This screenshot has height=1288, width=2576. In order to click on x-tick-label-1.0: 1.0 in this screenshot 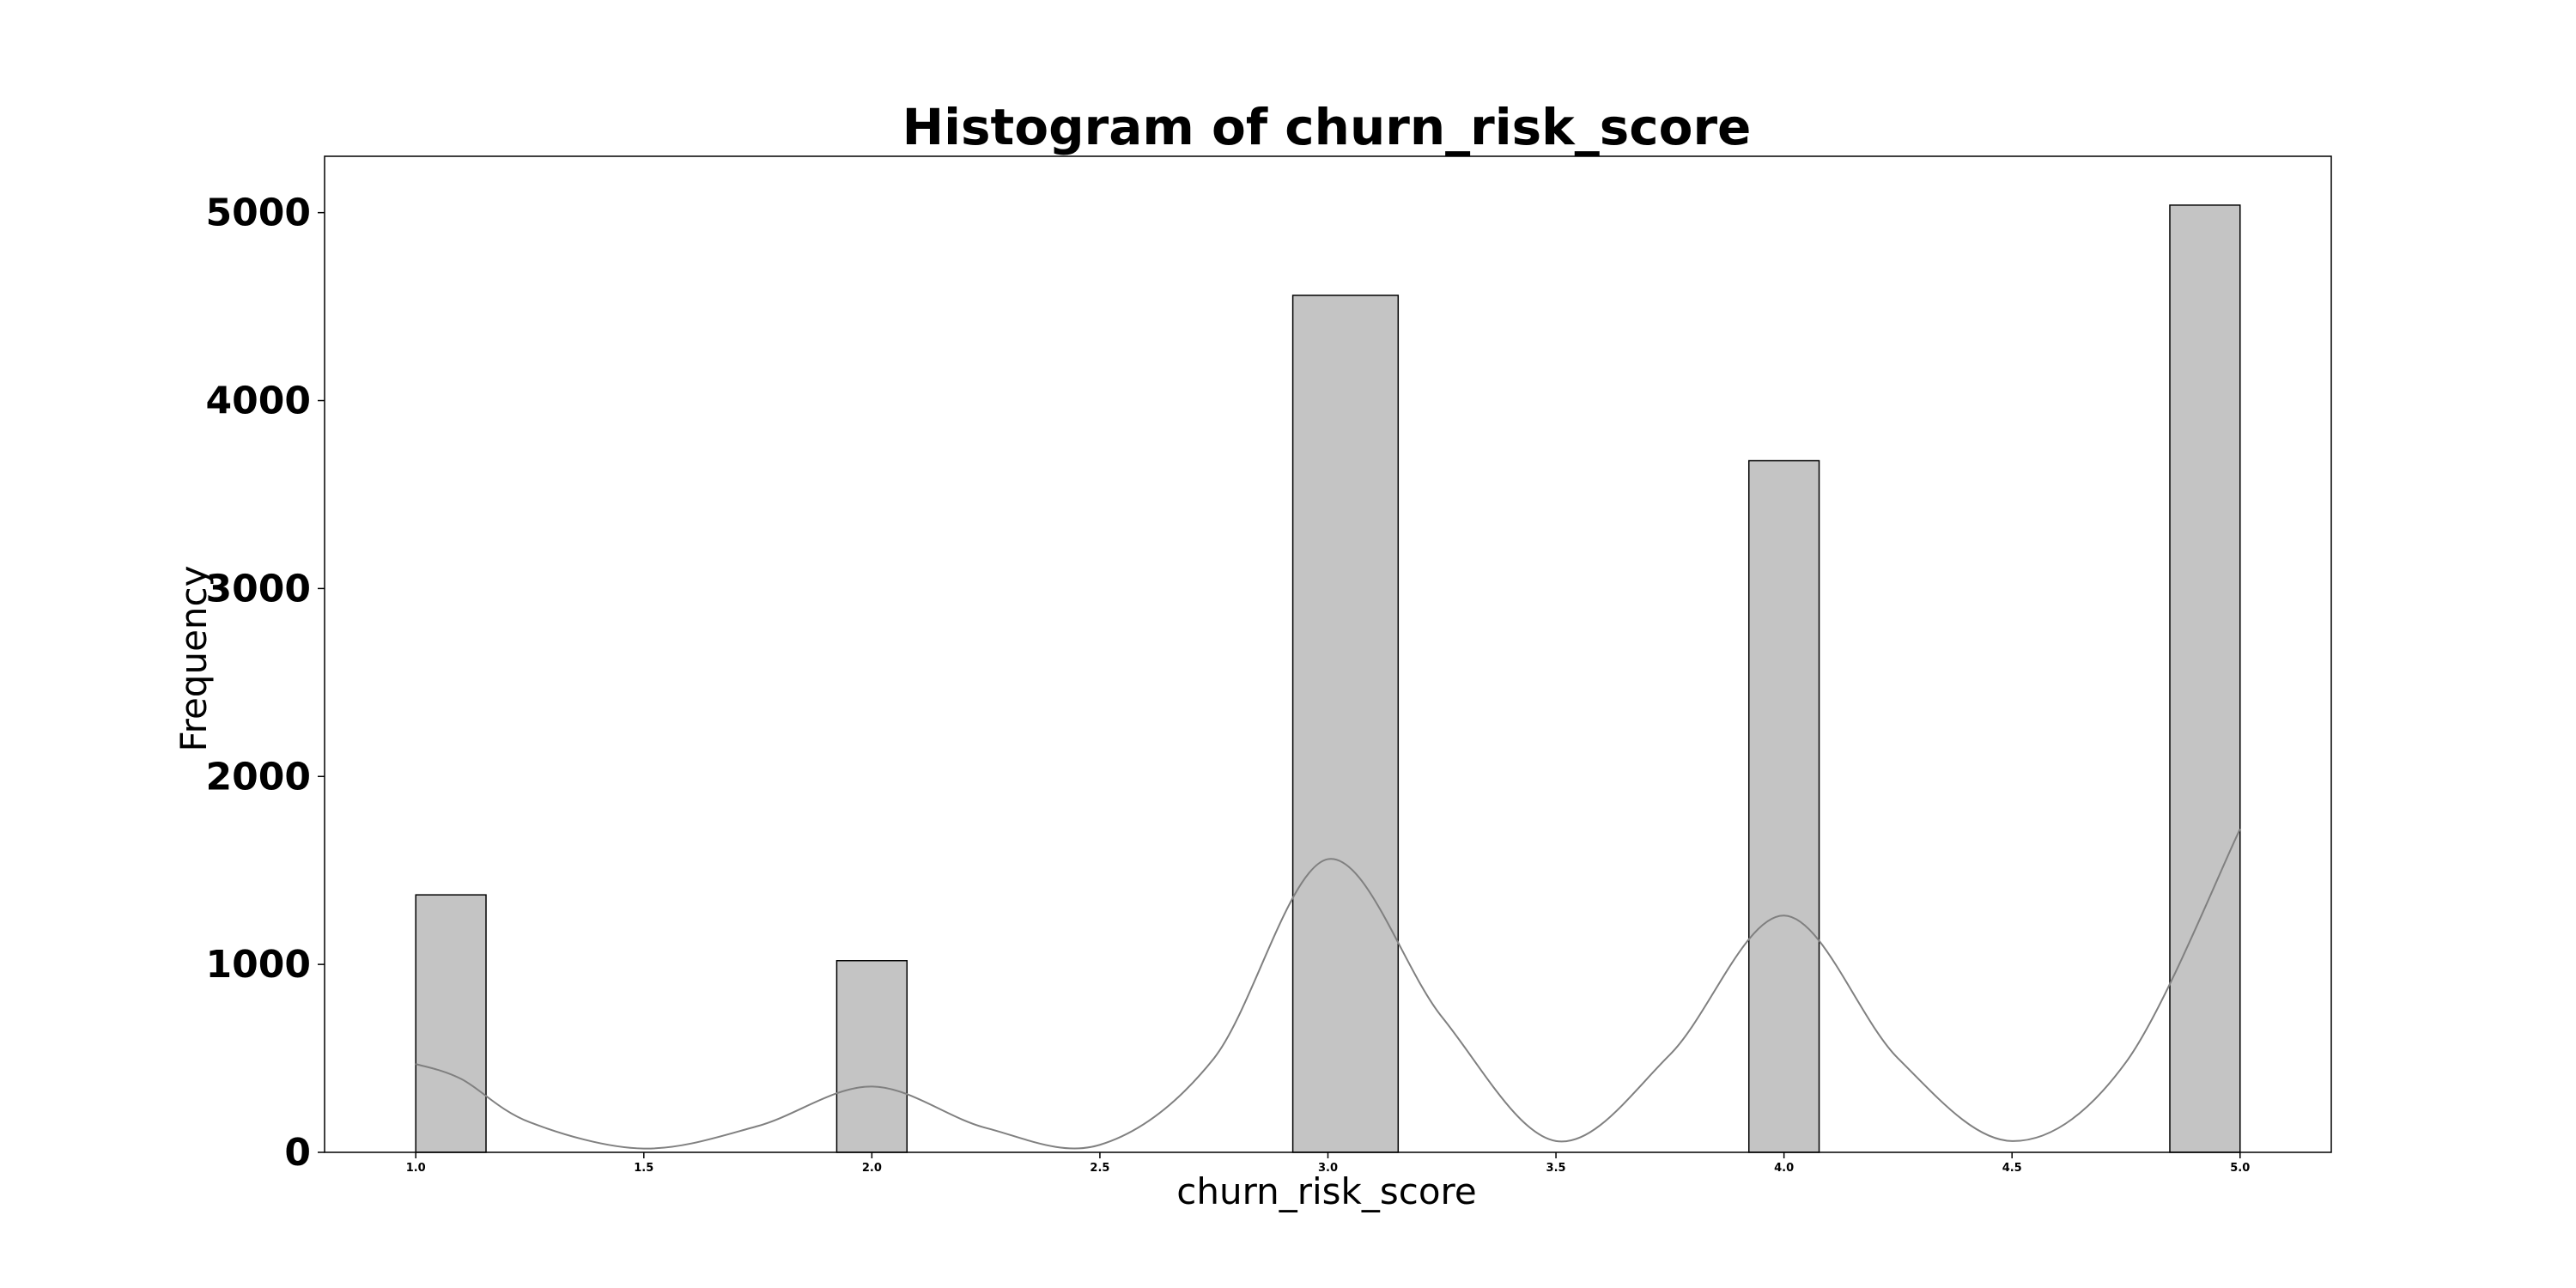, I will do `click(416, 1169)`.